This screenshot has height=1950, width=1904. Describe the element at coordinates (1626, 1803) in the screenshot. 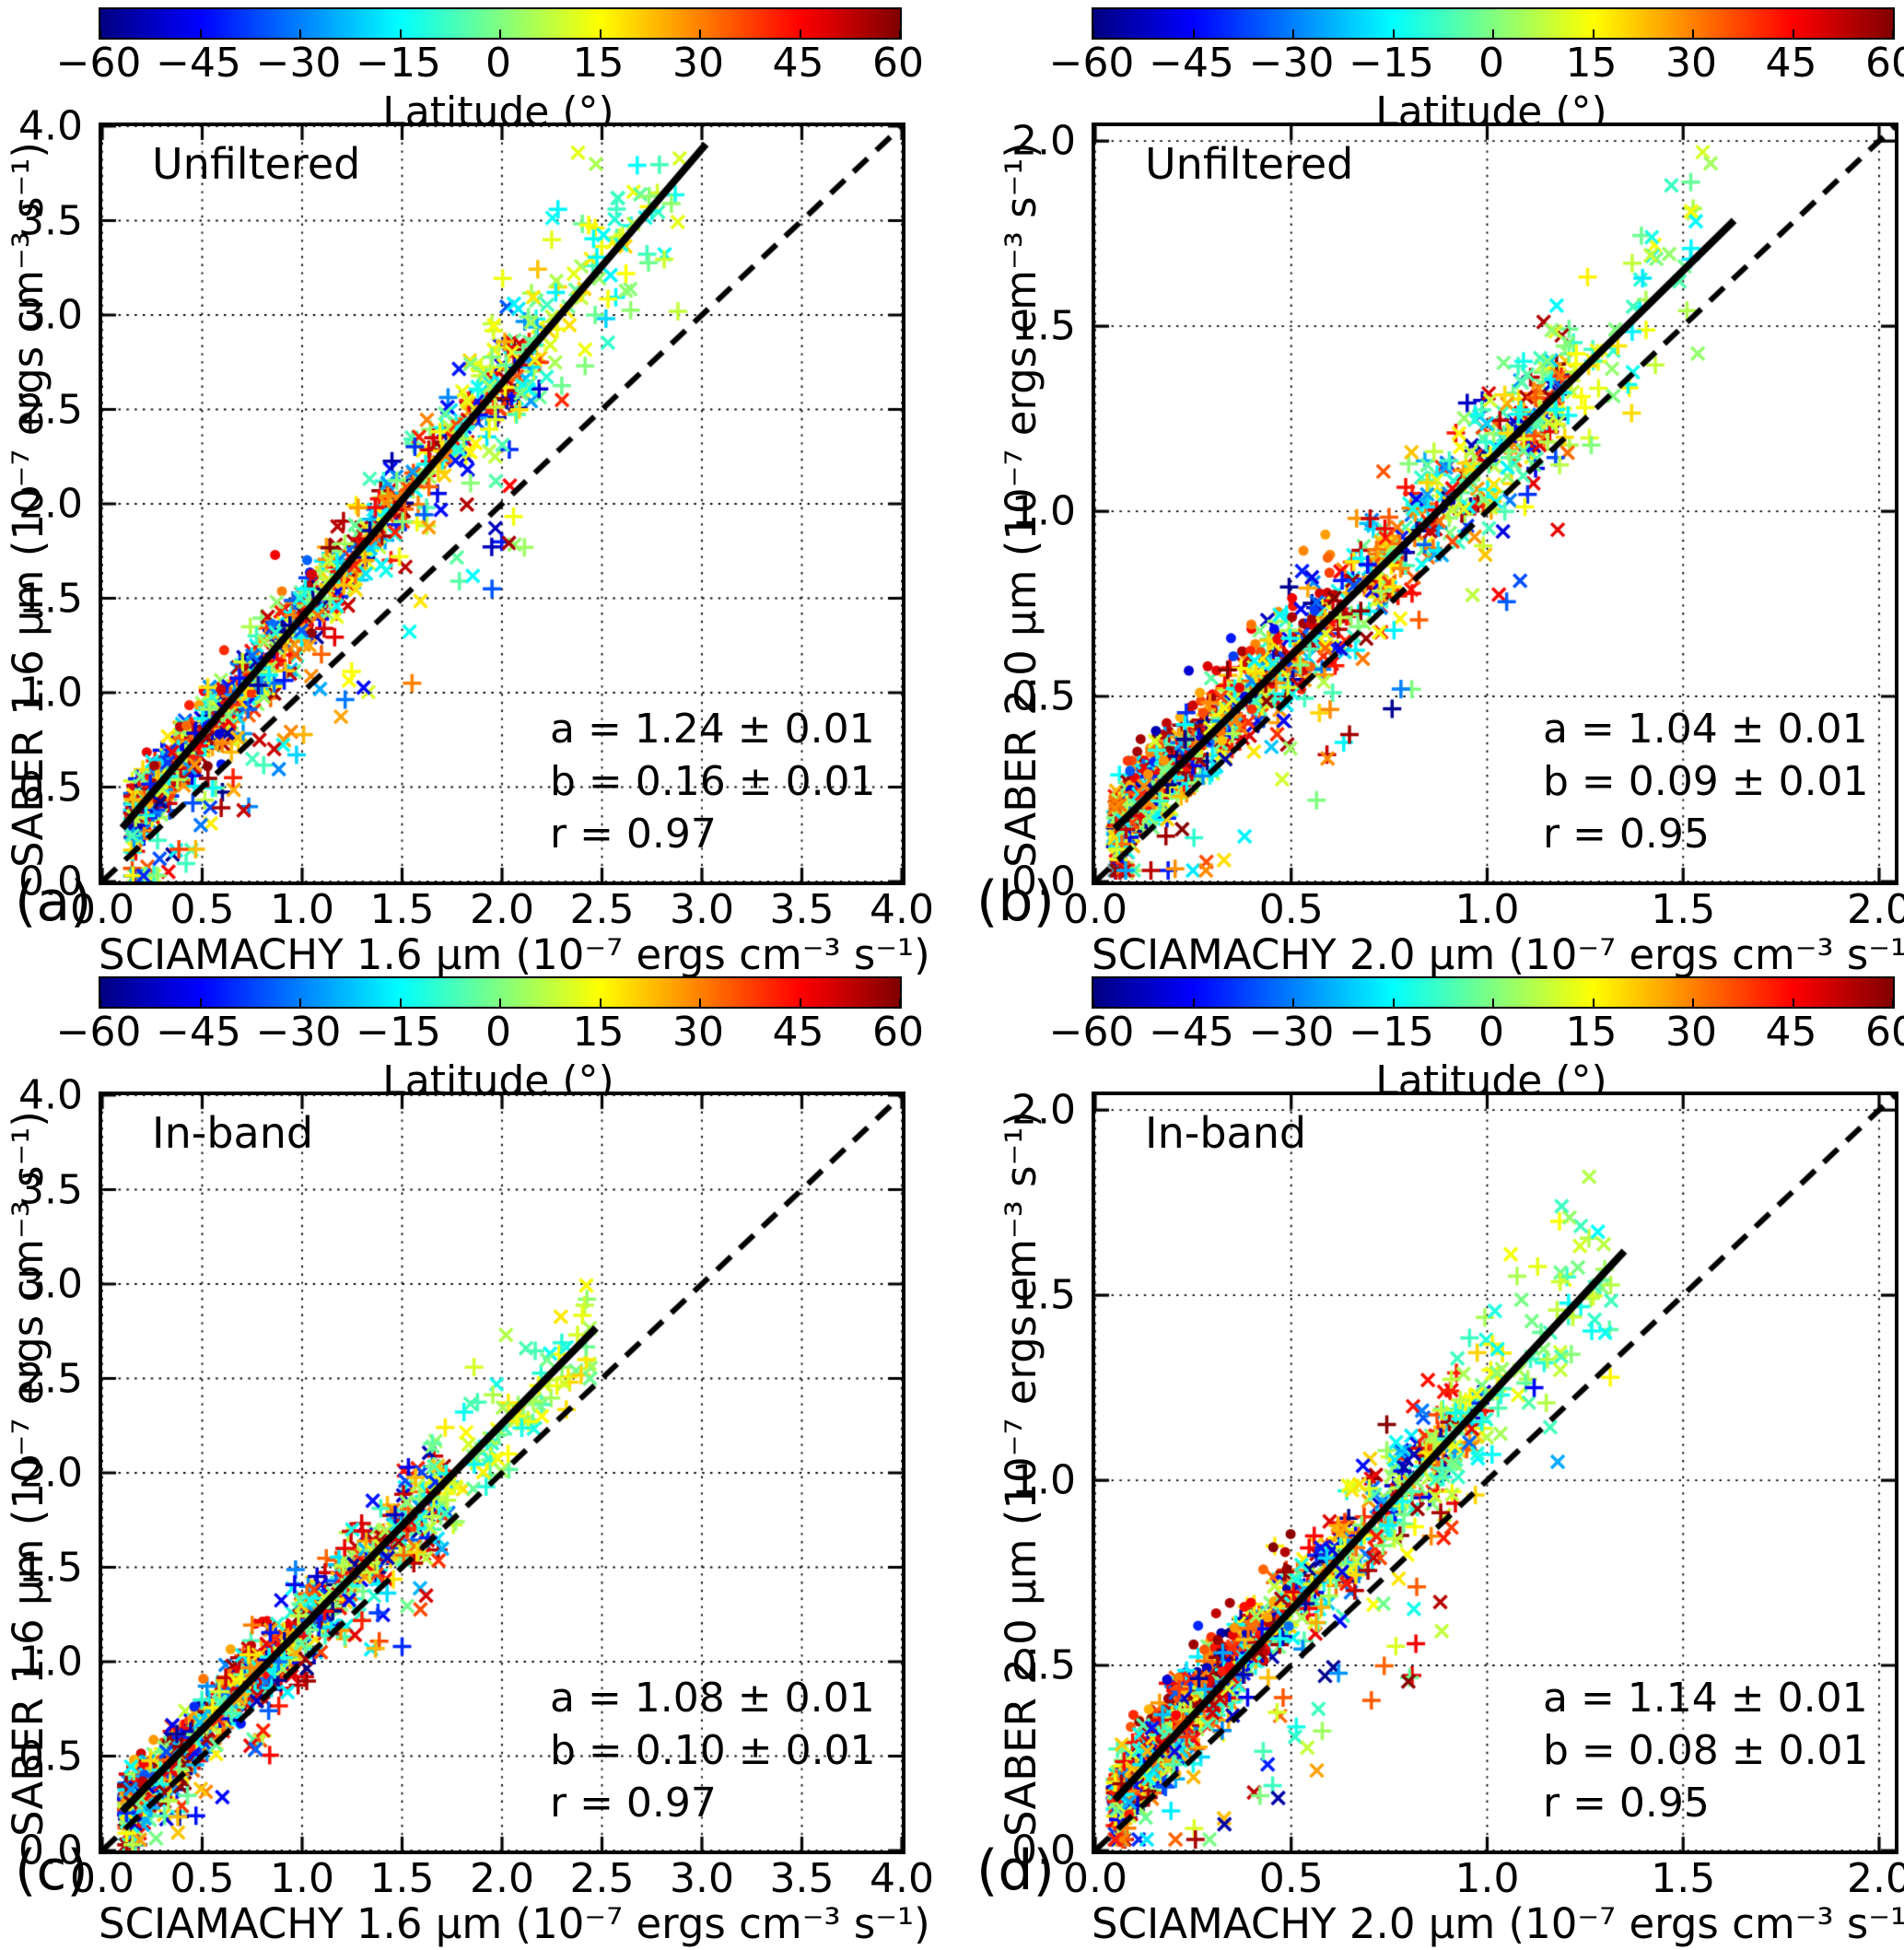

I see `stat-correlation: r = 0.95` at that location.